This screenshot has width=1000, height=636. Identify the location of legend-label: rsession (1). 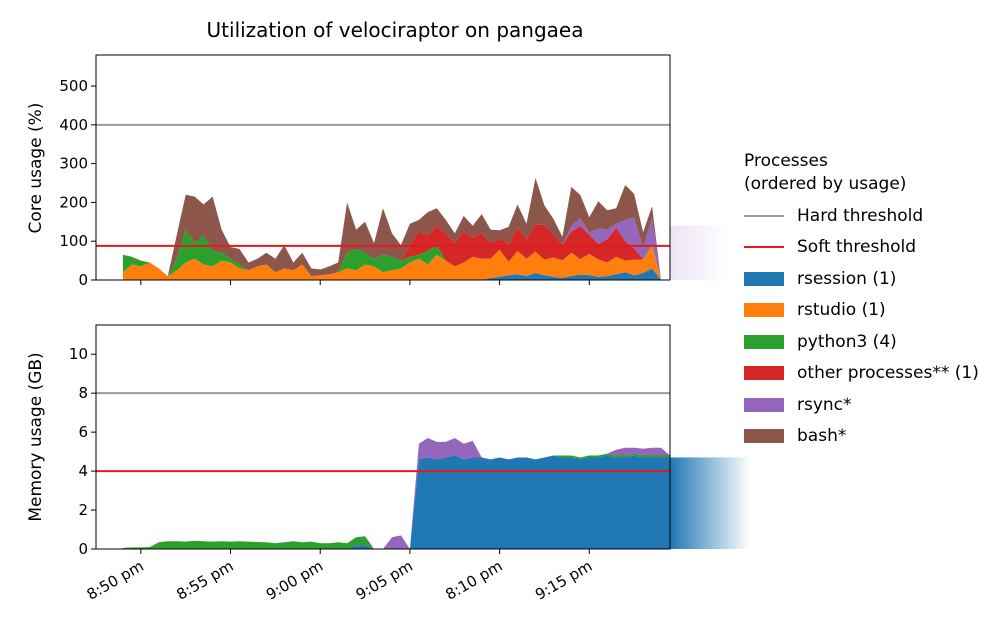
(847, 278).